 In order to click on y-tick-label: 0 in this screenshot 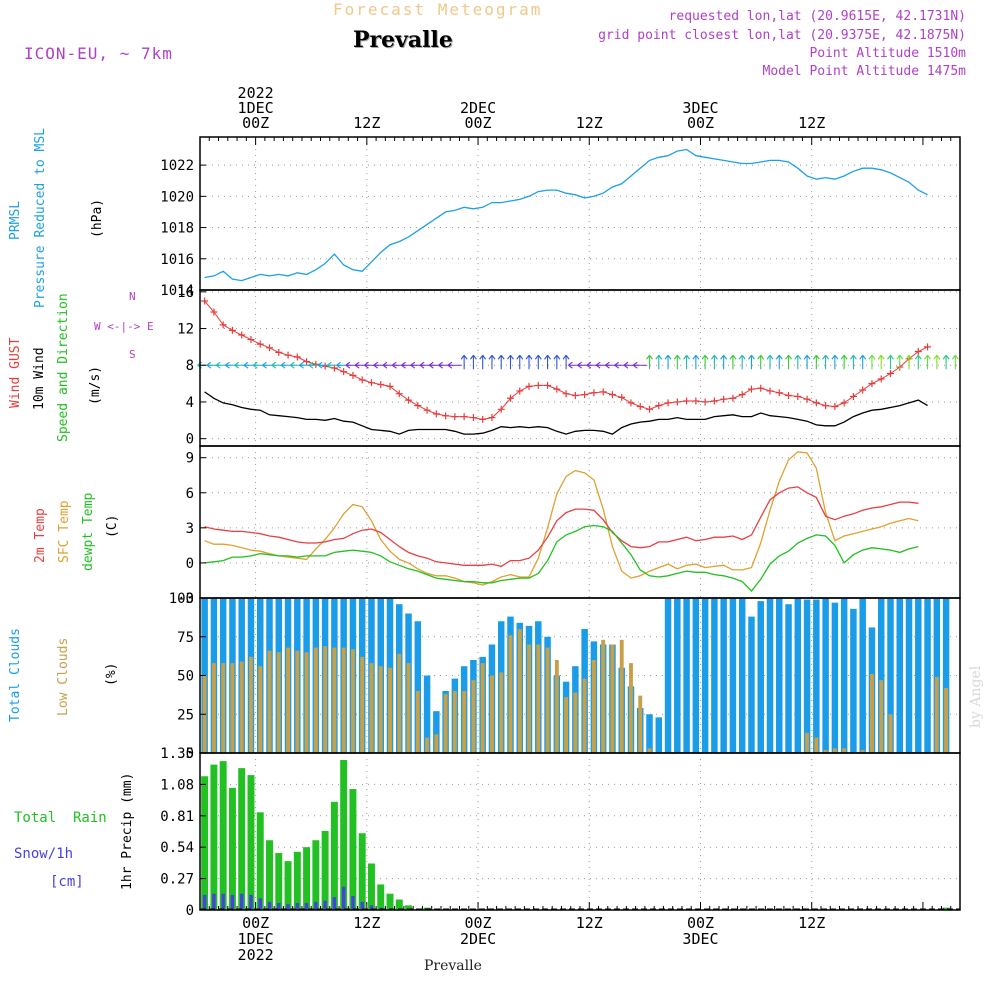, I will do `click(190, 440)`.